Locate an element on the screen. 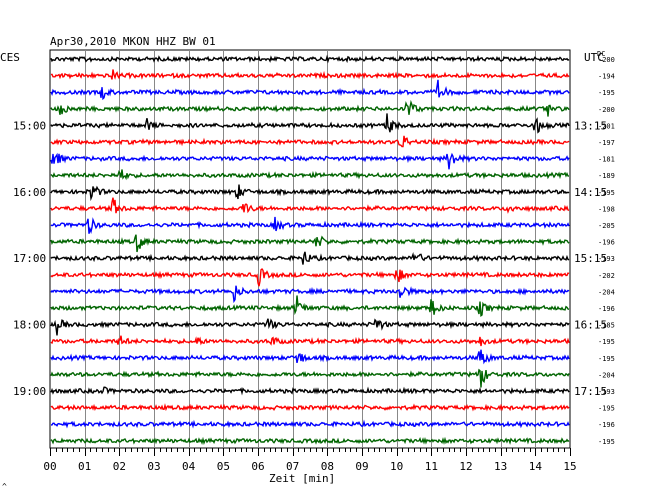  dc-offset-label: -185 is located at coordinates (606, 326).